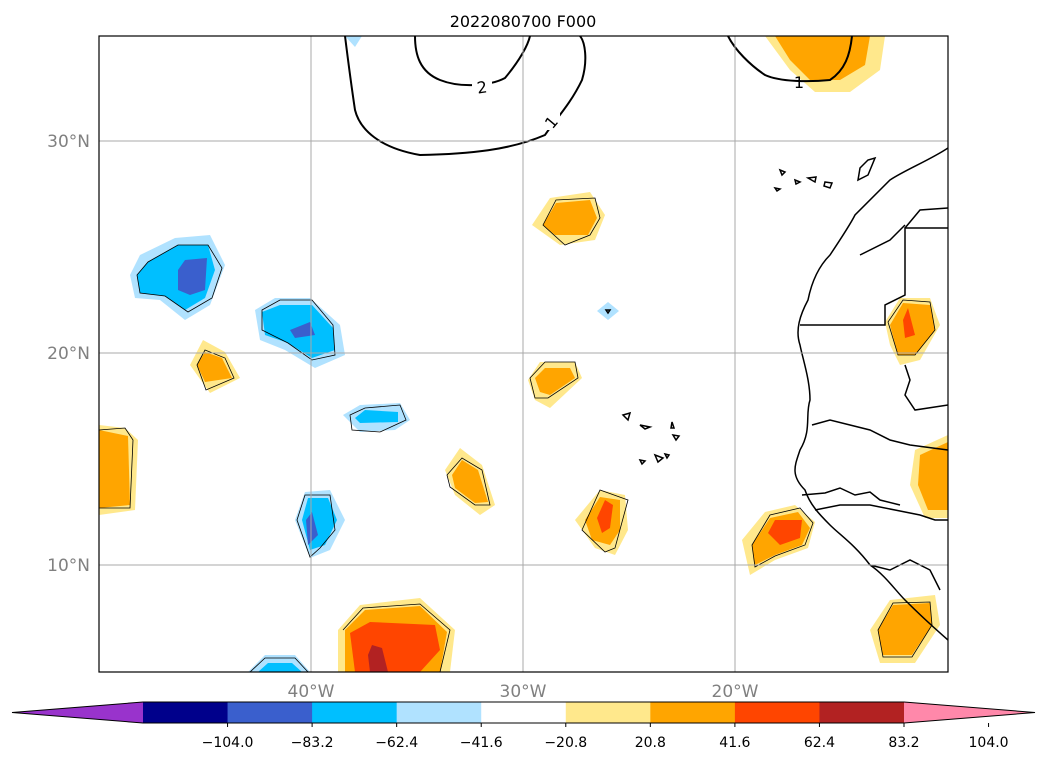 The height and width of the screenshot is (763, 1047). I want to click on lat-label-10n: 10°N, so click(68, 566).